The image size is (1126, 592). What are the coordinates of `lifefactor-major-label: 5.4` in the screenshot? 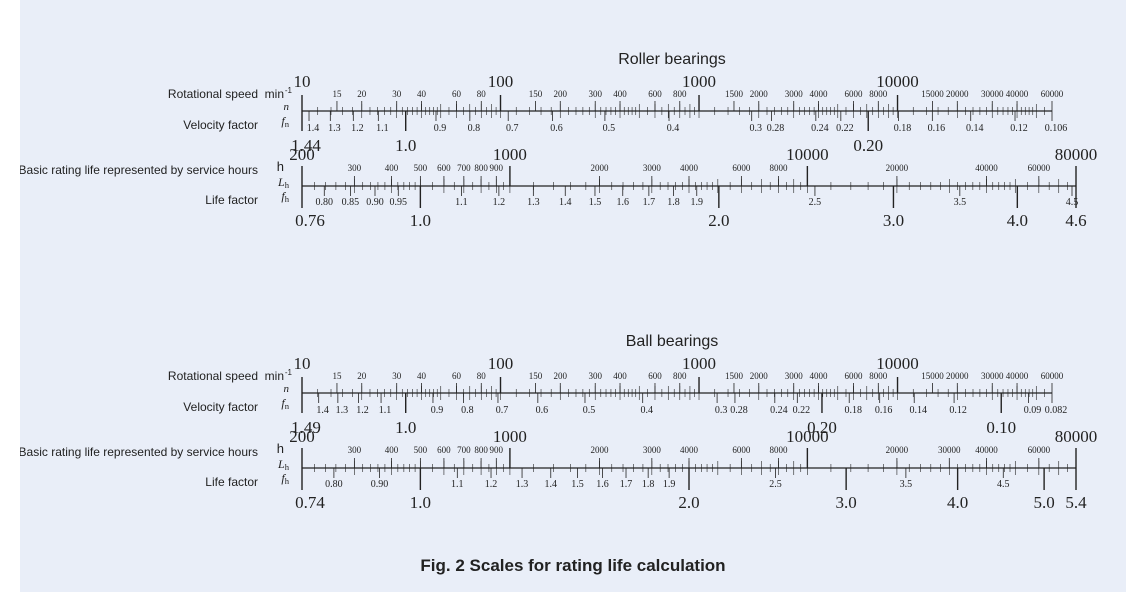 It's located at (1076, 502).